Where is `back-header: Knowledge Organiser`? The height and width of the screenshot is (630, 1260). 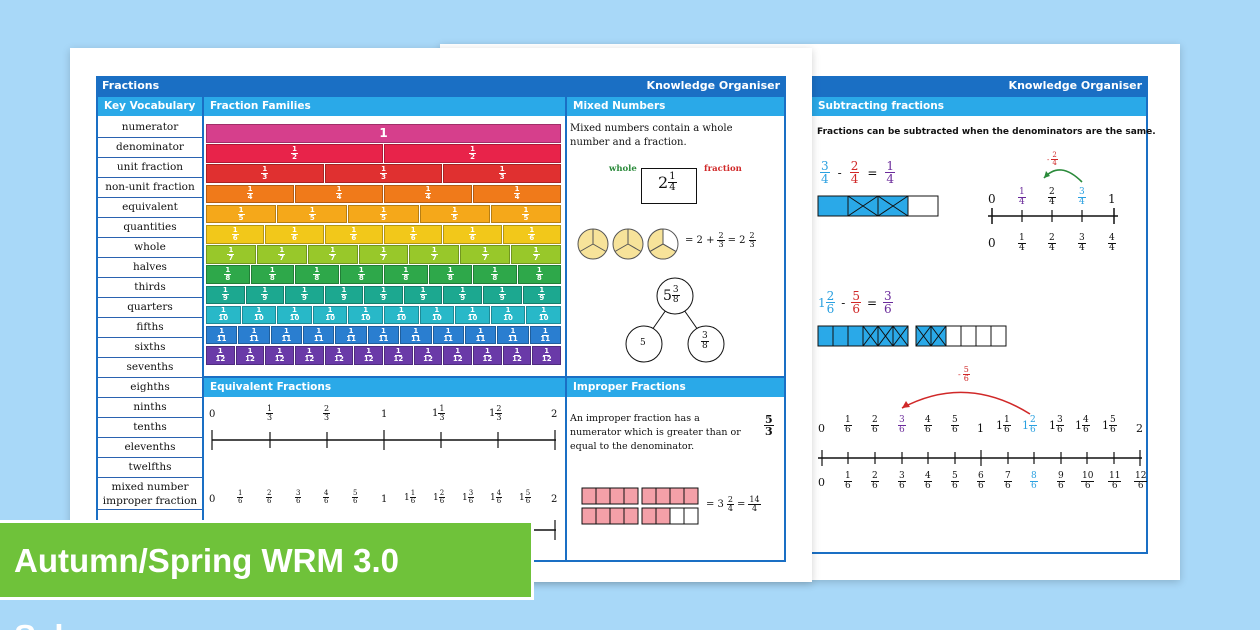
back-header: Knowledge Organiser is located at coordinates (979, 85).